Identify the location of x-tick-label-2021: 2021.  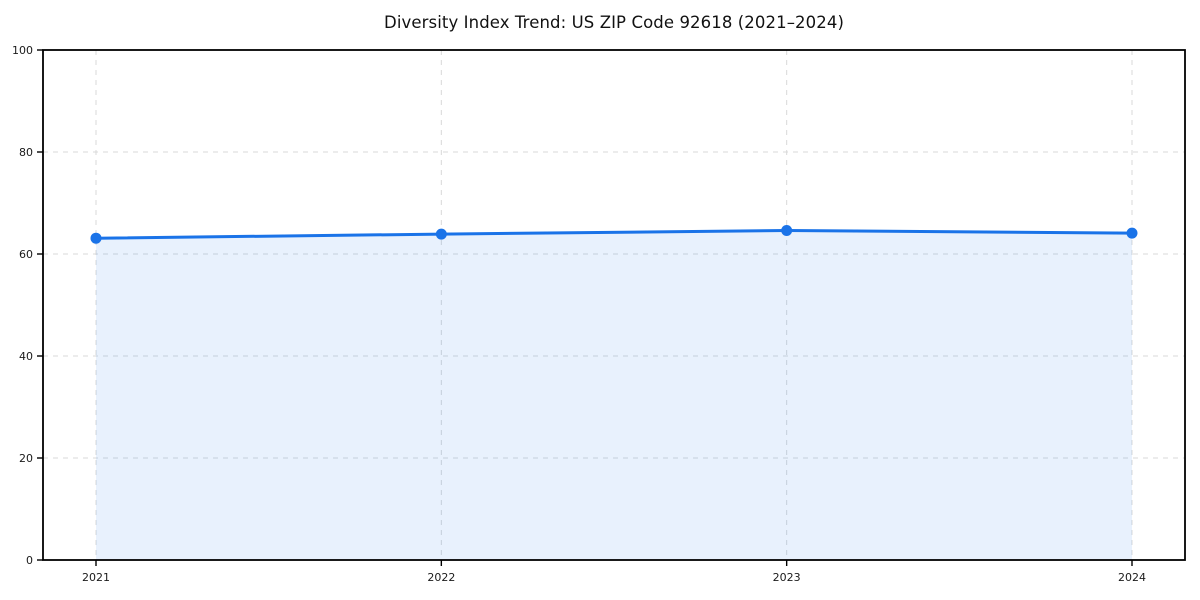
(96, 577).